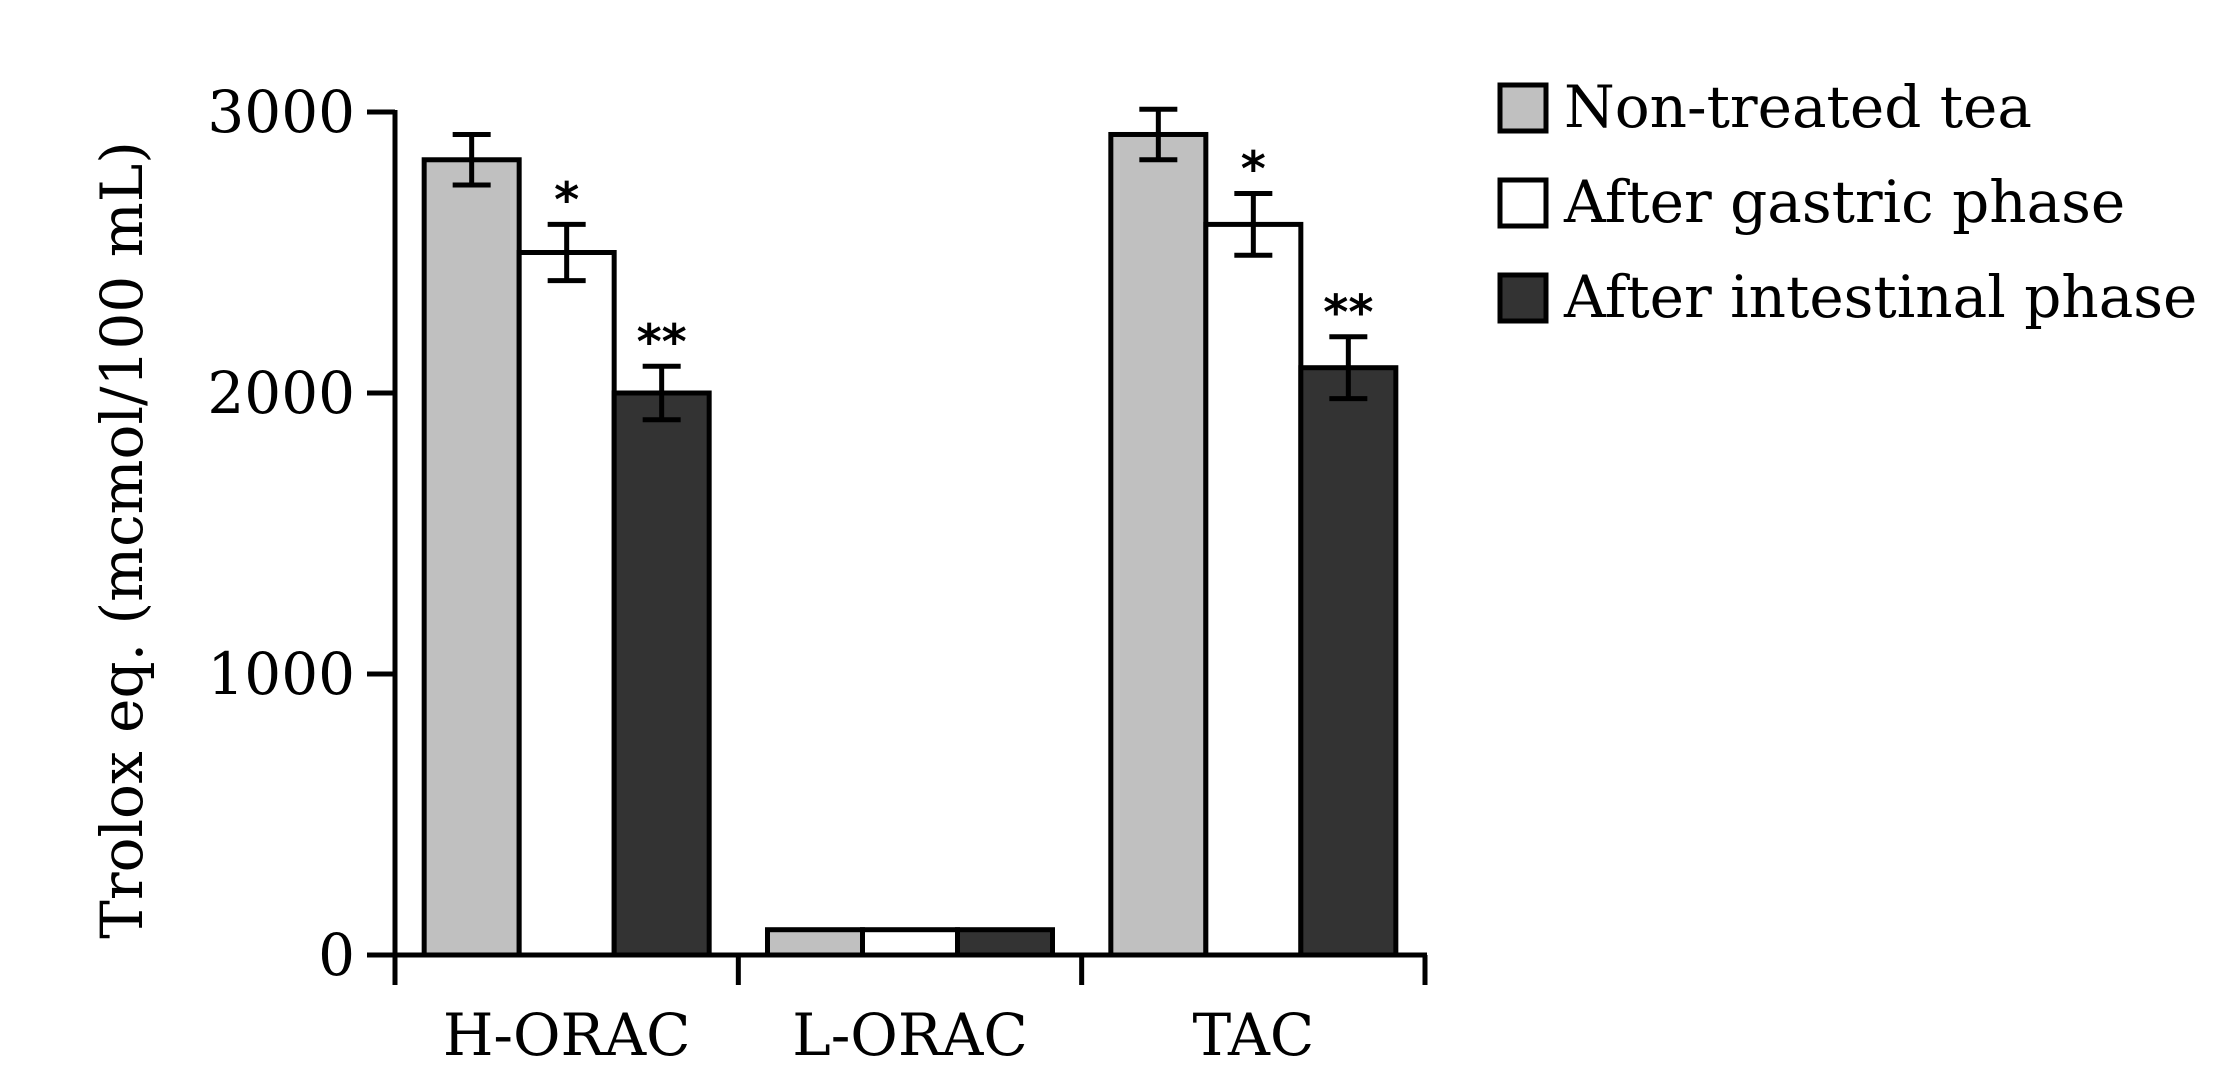 This screenshot has height=1091, width=2234. Describe the element at coordinates (122, 540) in the screenshot. I see `y-axis-title: Trolox eq. (mcmol/100 mL)` at that location.